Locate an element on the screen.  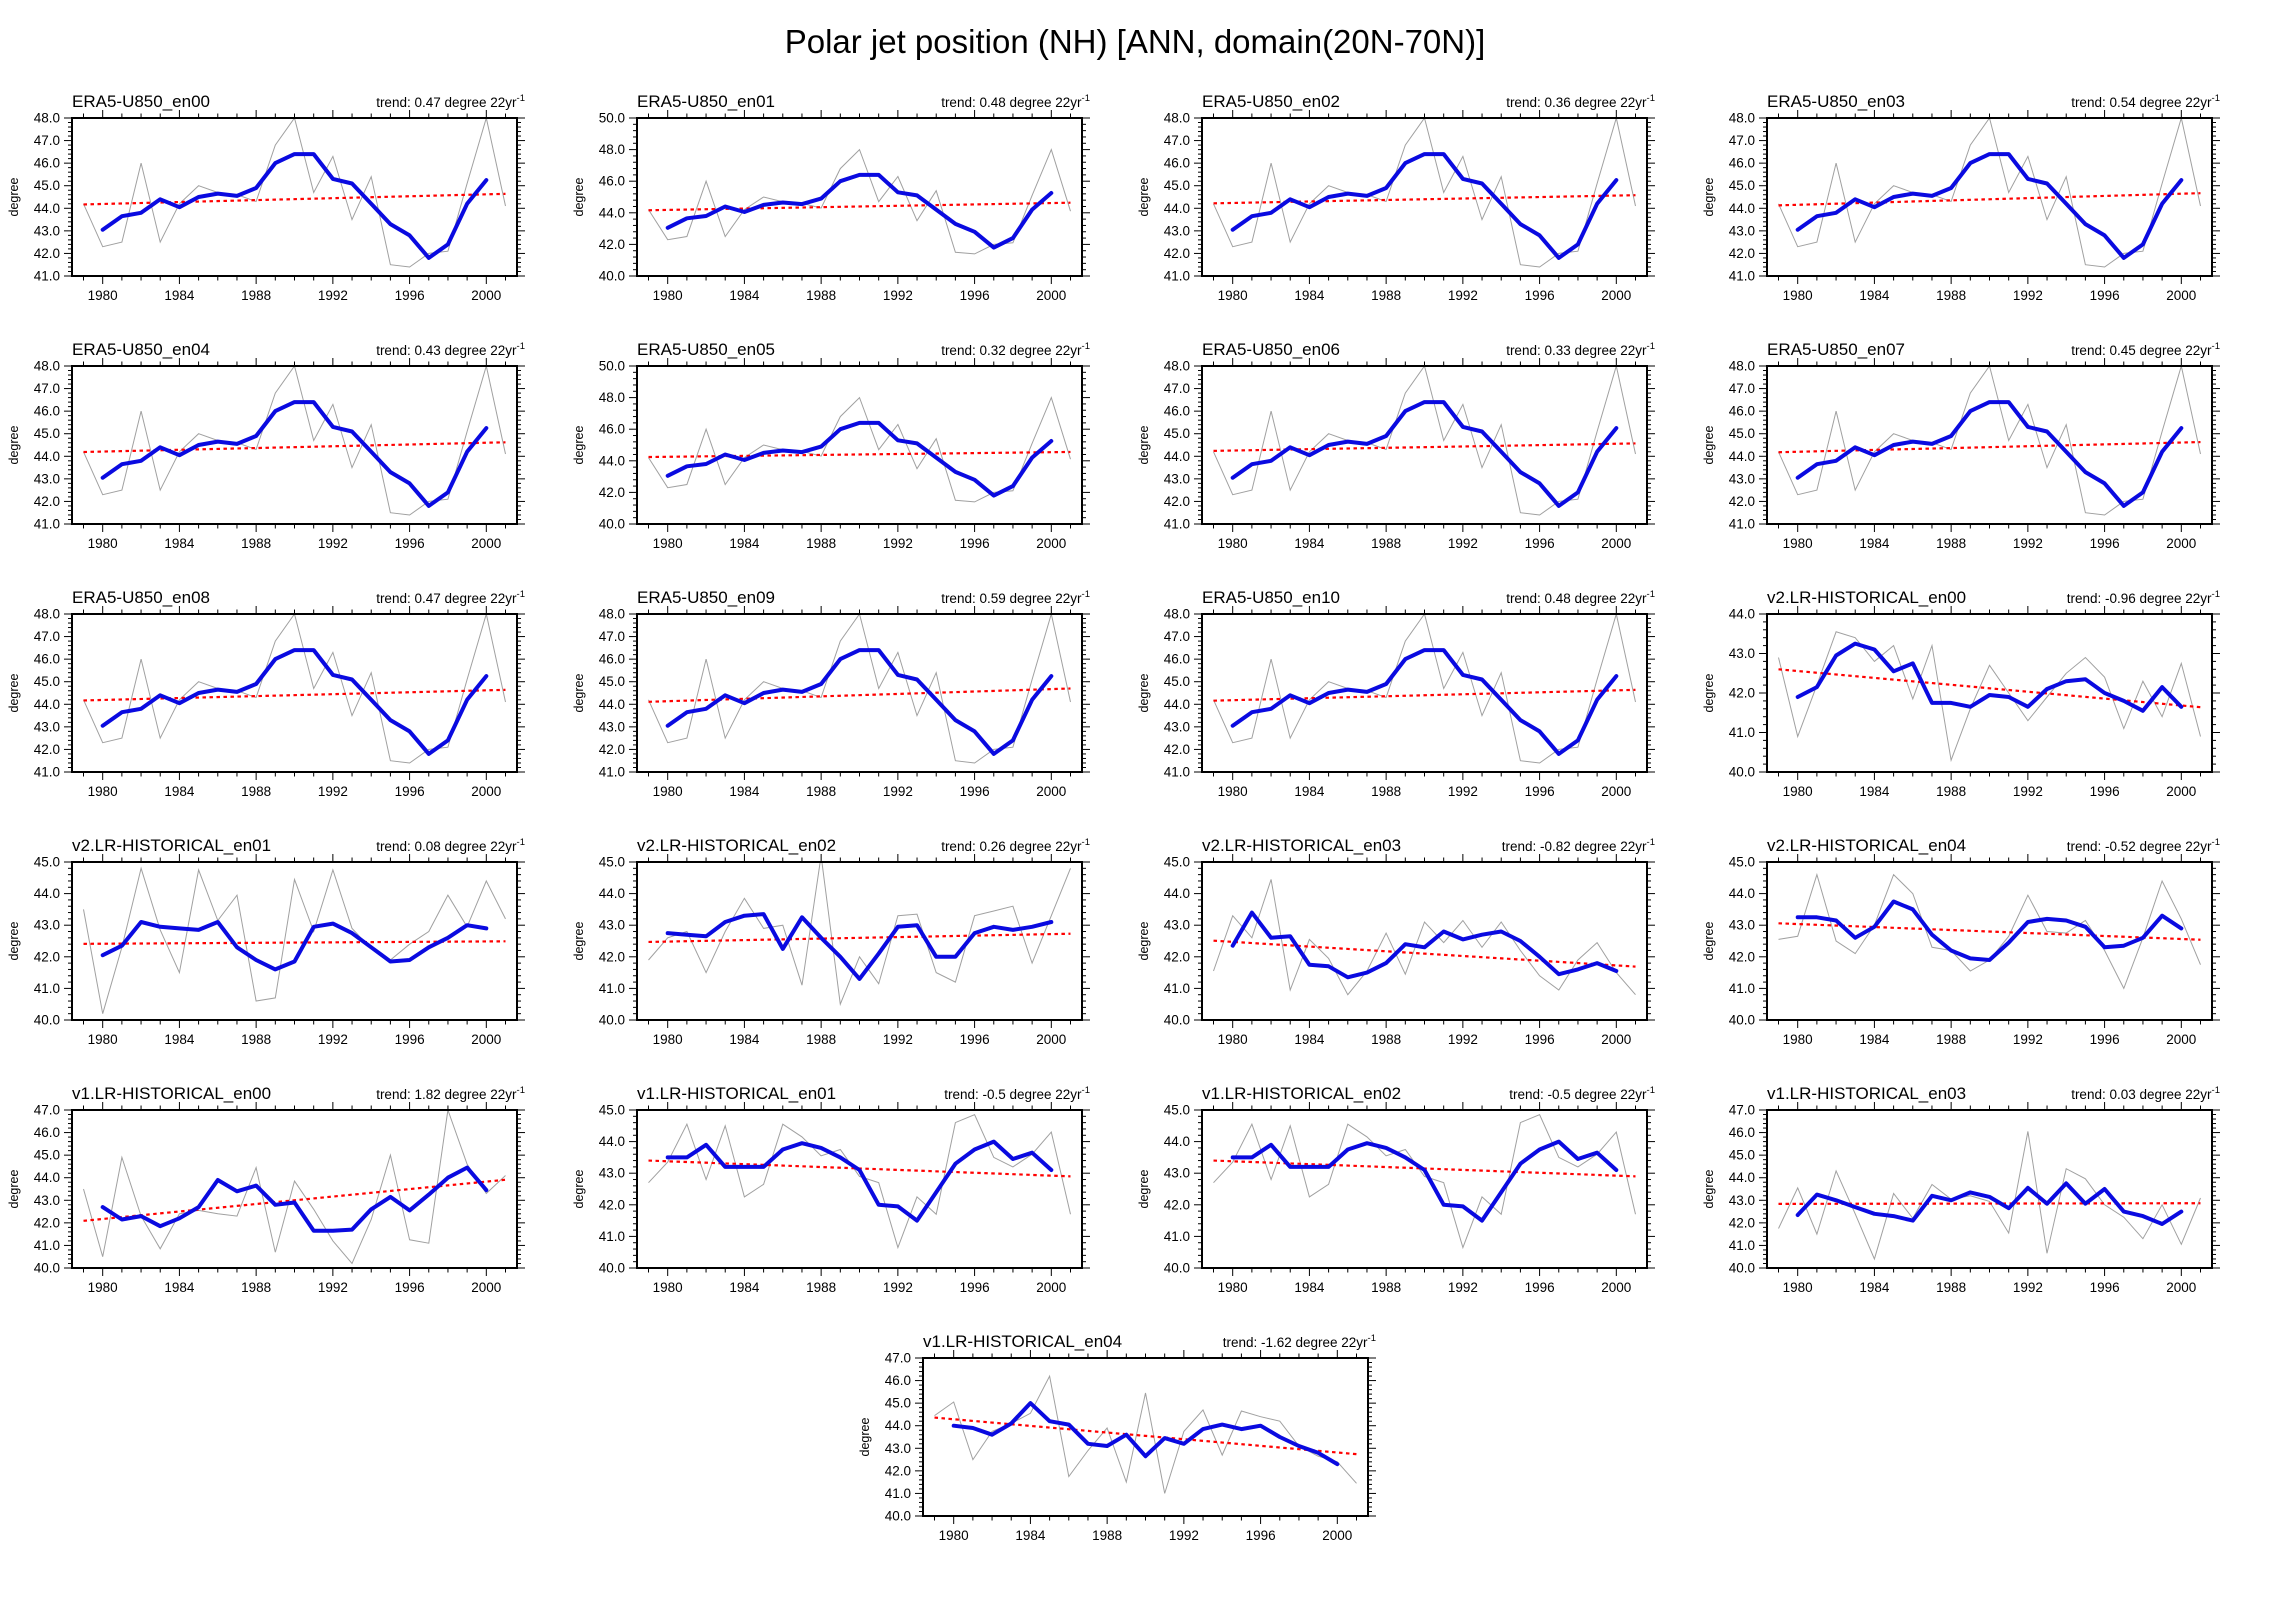
panel-trend-label: trend: 0.48 degree 22yr-1 is located at coordinates (1015, 101).